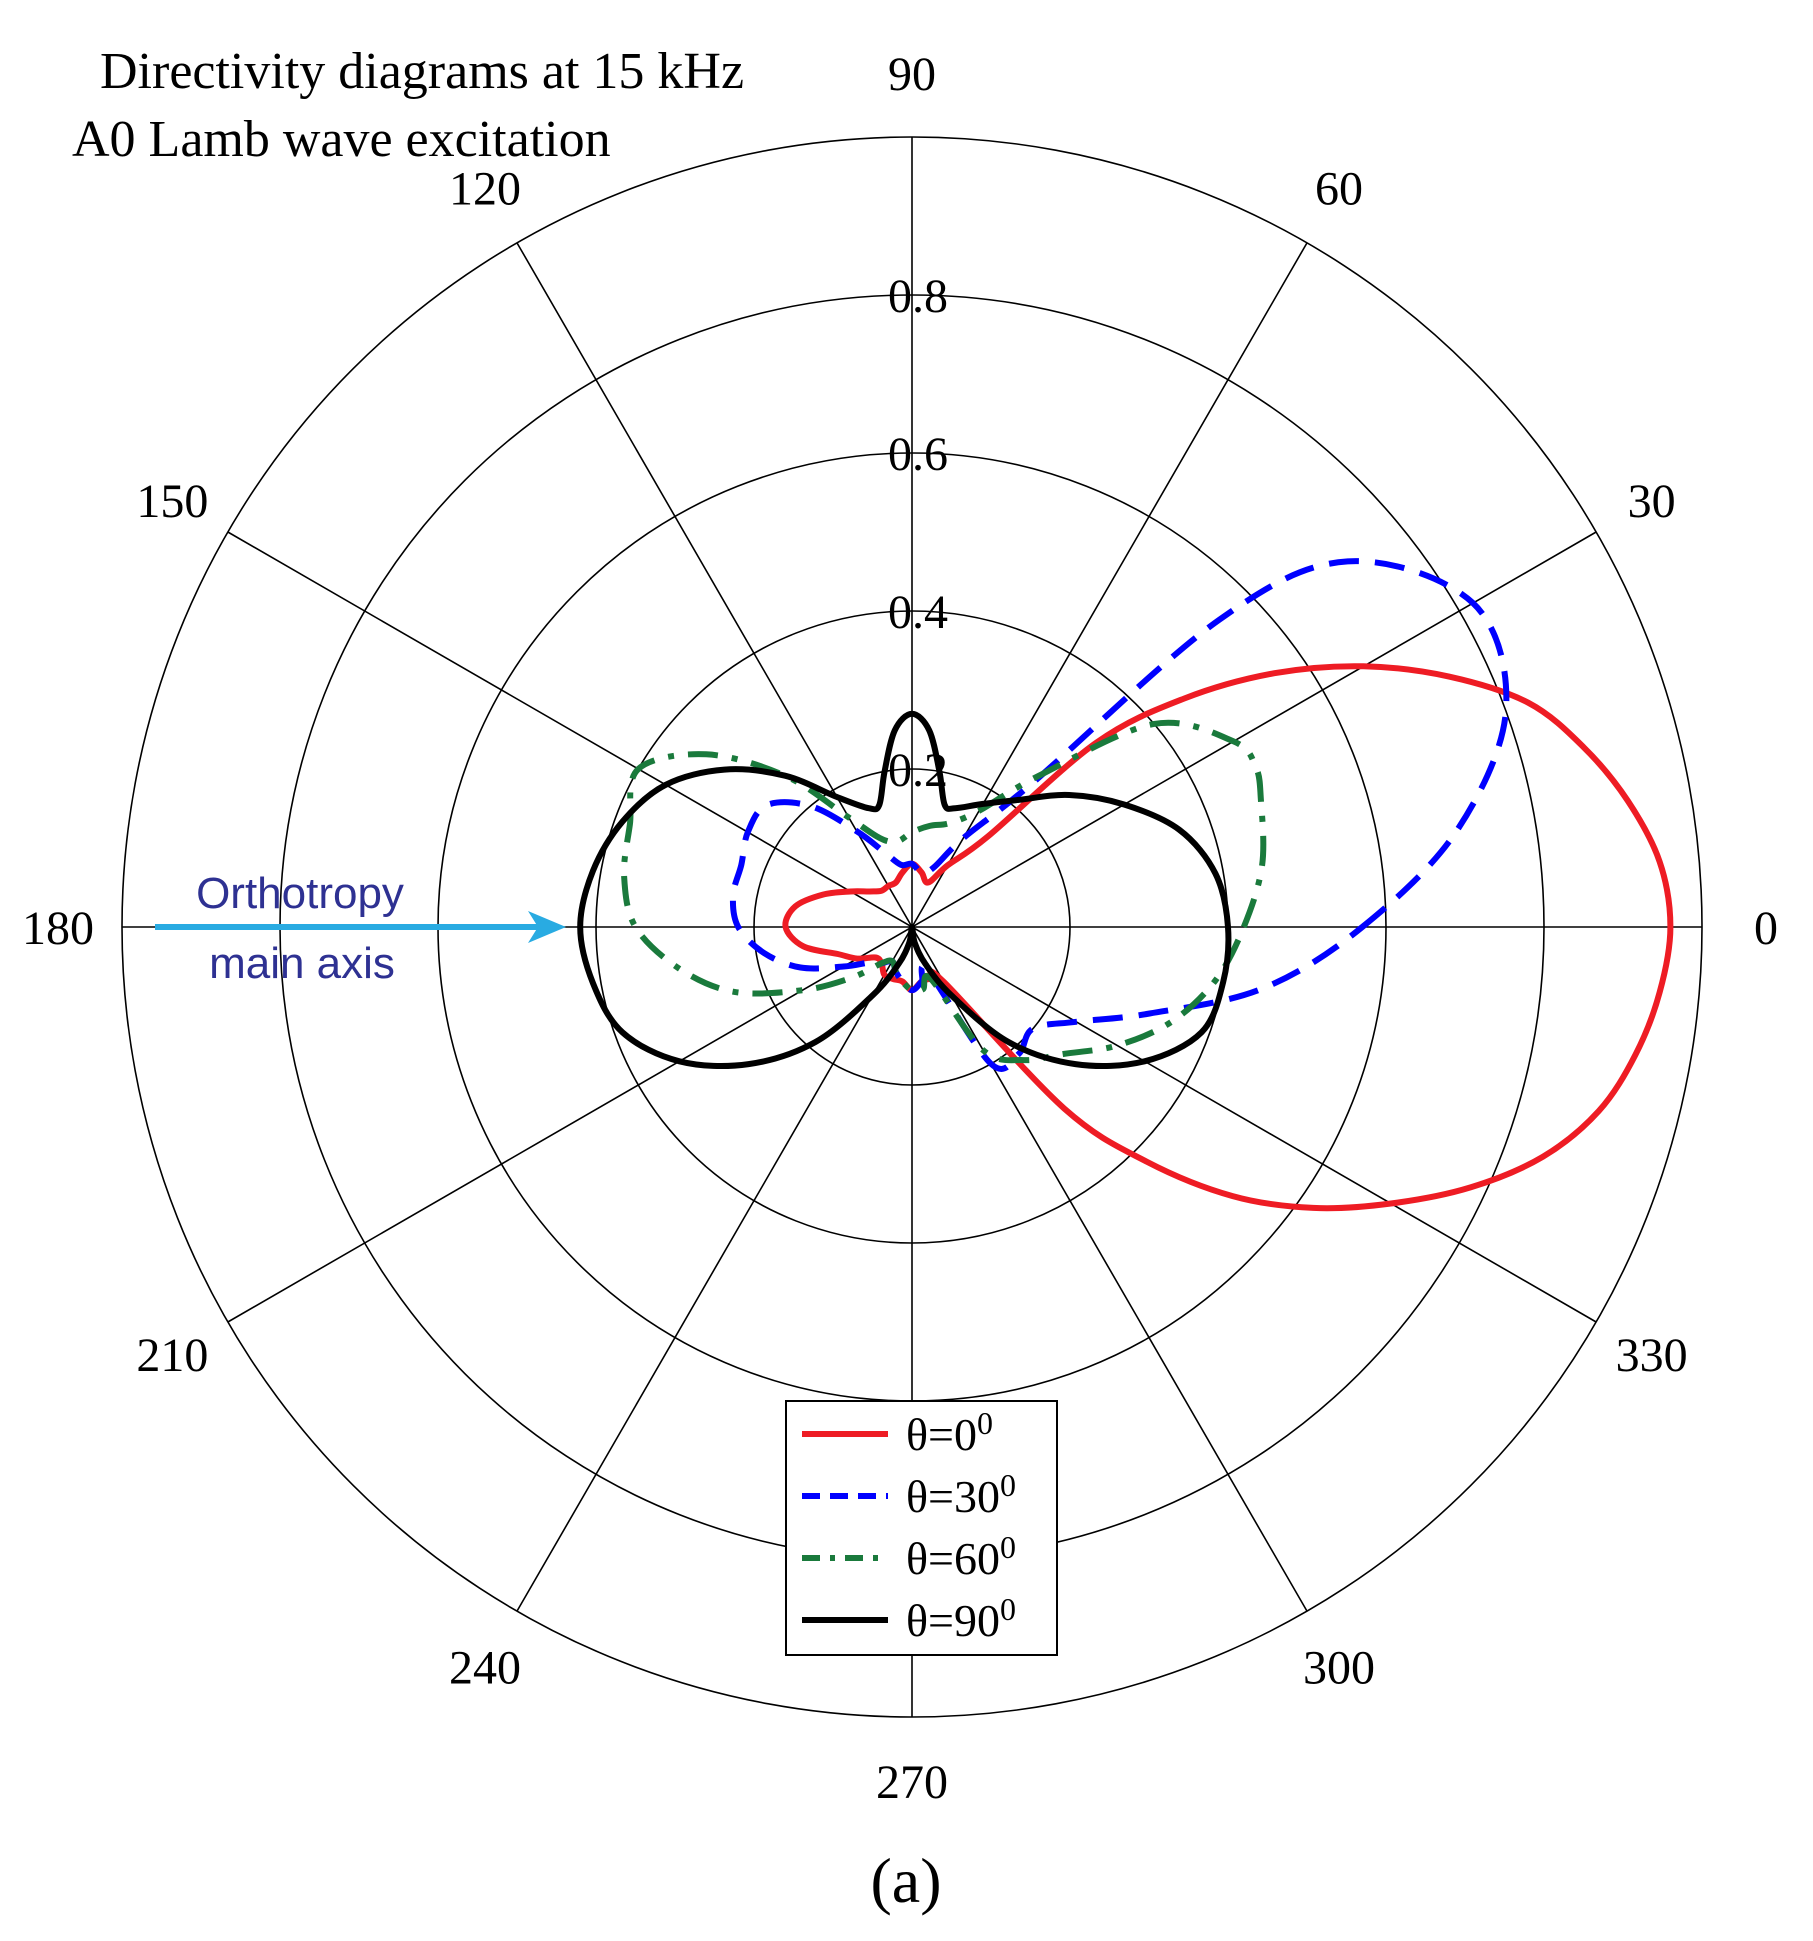 Image resolution: width=1813 pixels, height=1941 pixels. Describe the element at coordinates (172, 1355) in the screenshot. I see `angle-tick-7: 210` at that location.